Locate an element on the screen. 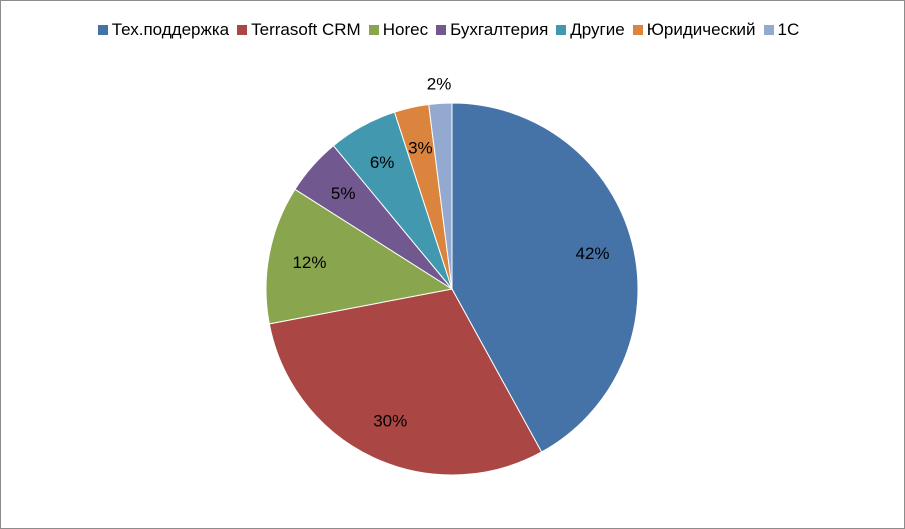 The image size is (905, 529). data-label: 30% is located at coordinates (390, 420).